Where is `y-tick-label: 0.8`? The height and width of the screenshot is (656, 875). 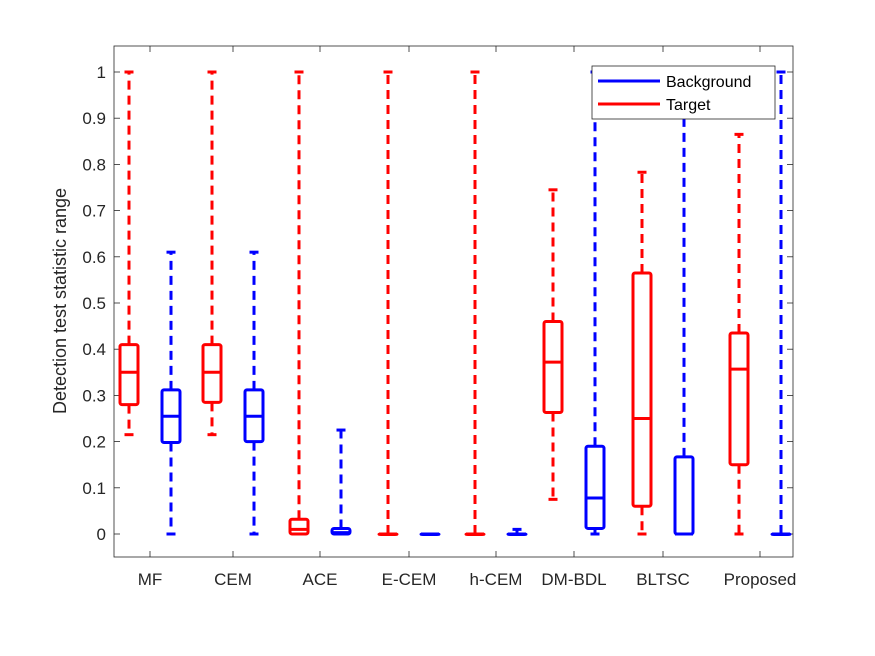
y-tick-label: 0.8 is located at coordinates (94, 164).